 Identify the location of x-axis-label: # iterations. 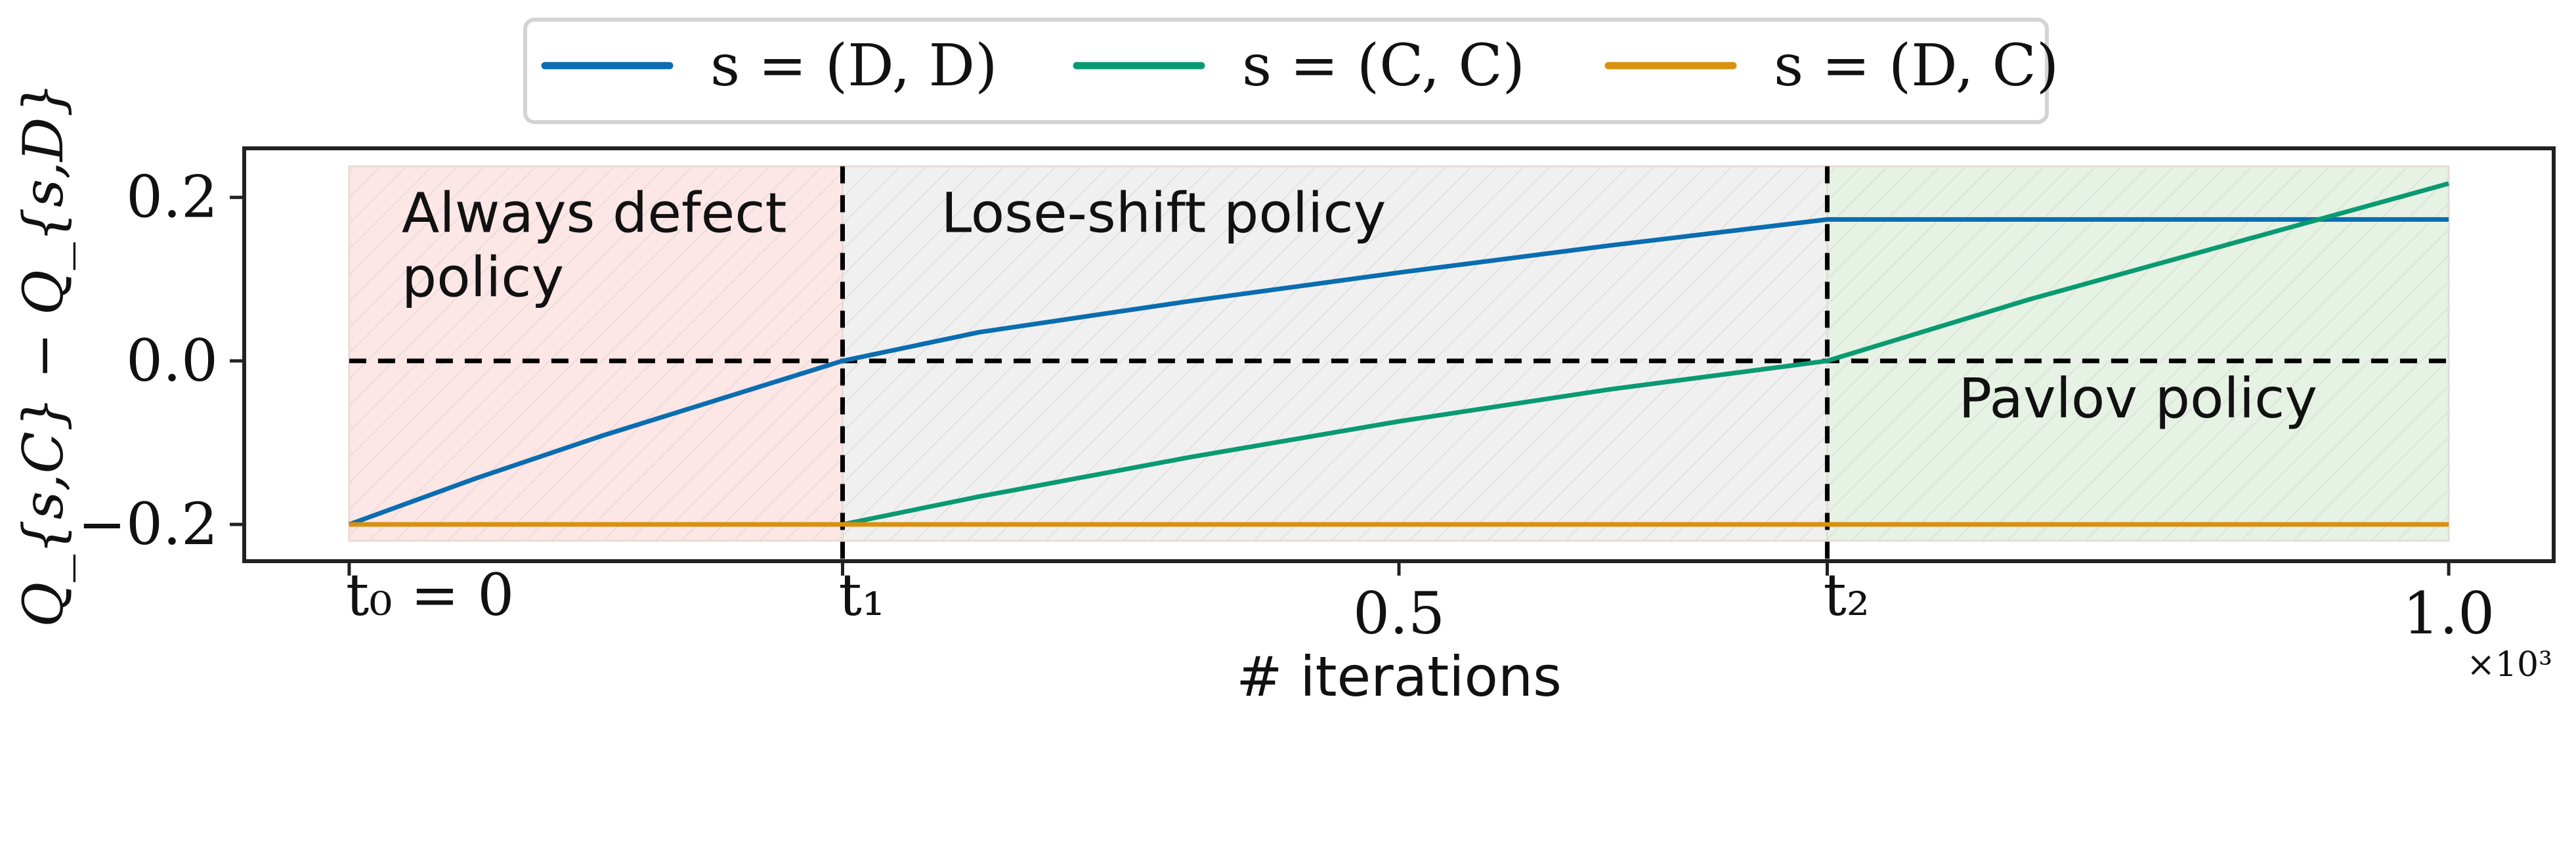
(1399, 677).